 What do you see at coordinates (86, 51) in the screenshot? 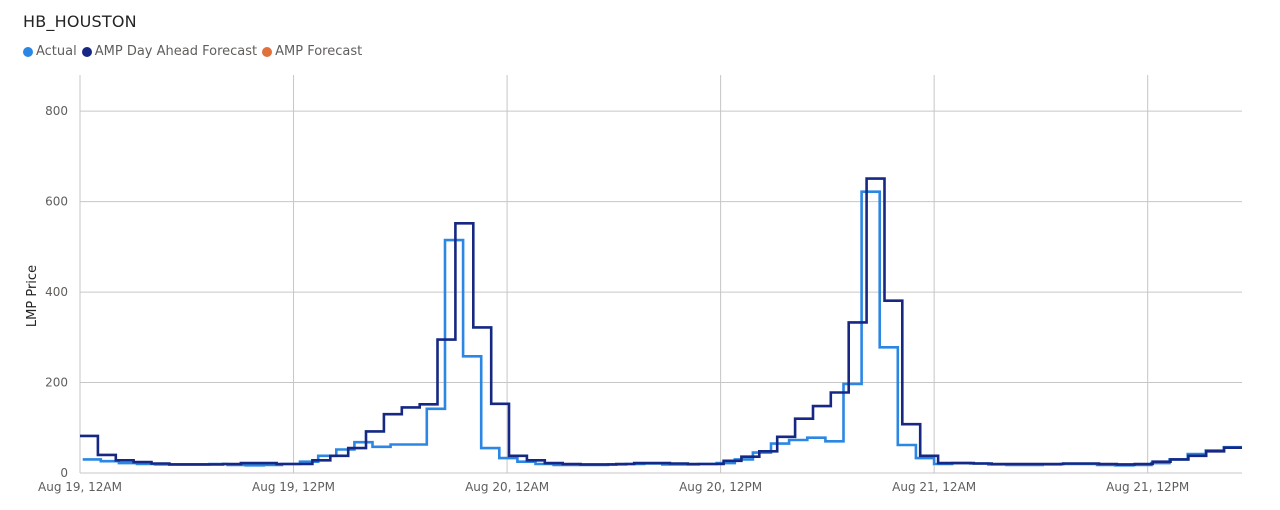
I see `legend-marker-day-ahead` at bounding box center [86, 51].